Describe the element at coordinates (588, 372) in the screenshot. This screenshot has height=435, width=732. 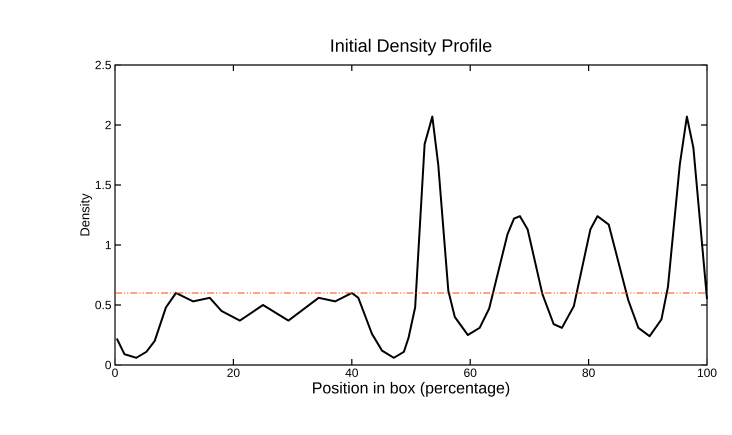
I see `x-tick-label: 80` at that location.